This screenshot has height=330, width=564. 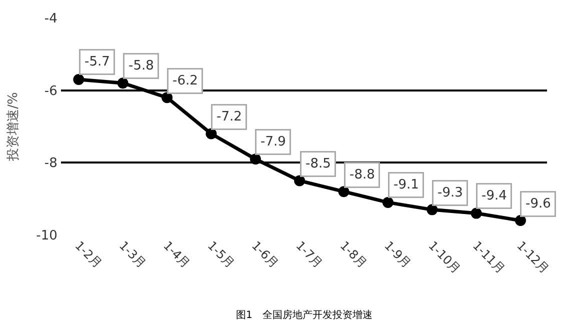 What do you see at coordinates (450, 193) in the screenshot?
I see `data-label: -9.3` at bounding box center [450, 193].